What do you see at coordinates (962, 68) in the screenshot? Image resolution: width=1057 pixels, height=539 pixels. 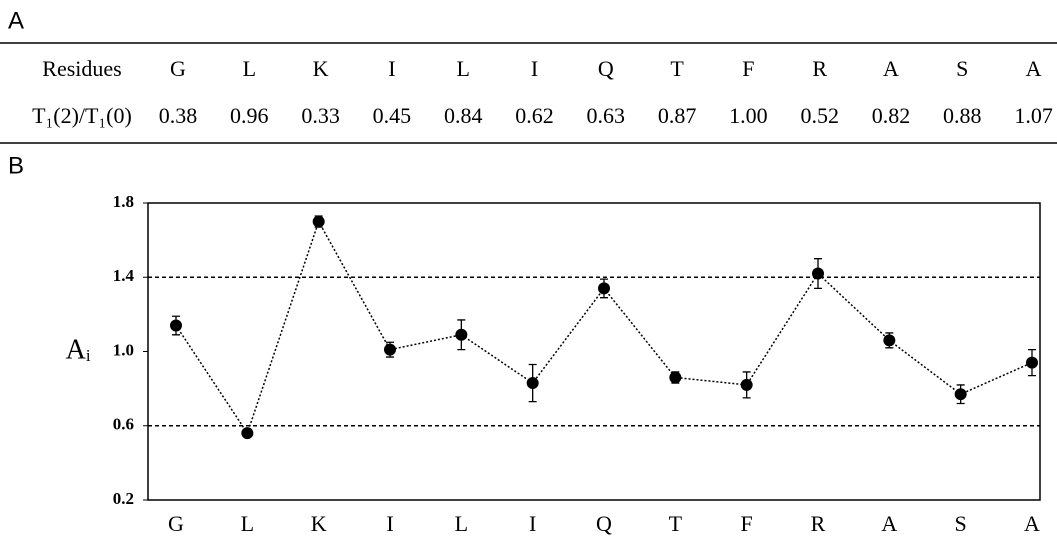 I see `table-header-cell: S` at bounding box center [962, 68].